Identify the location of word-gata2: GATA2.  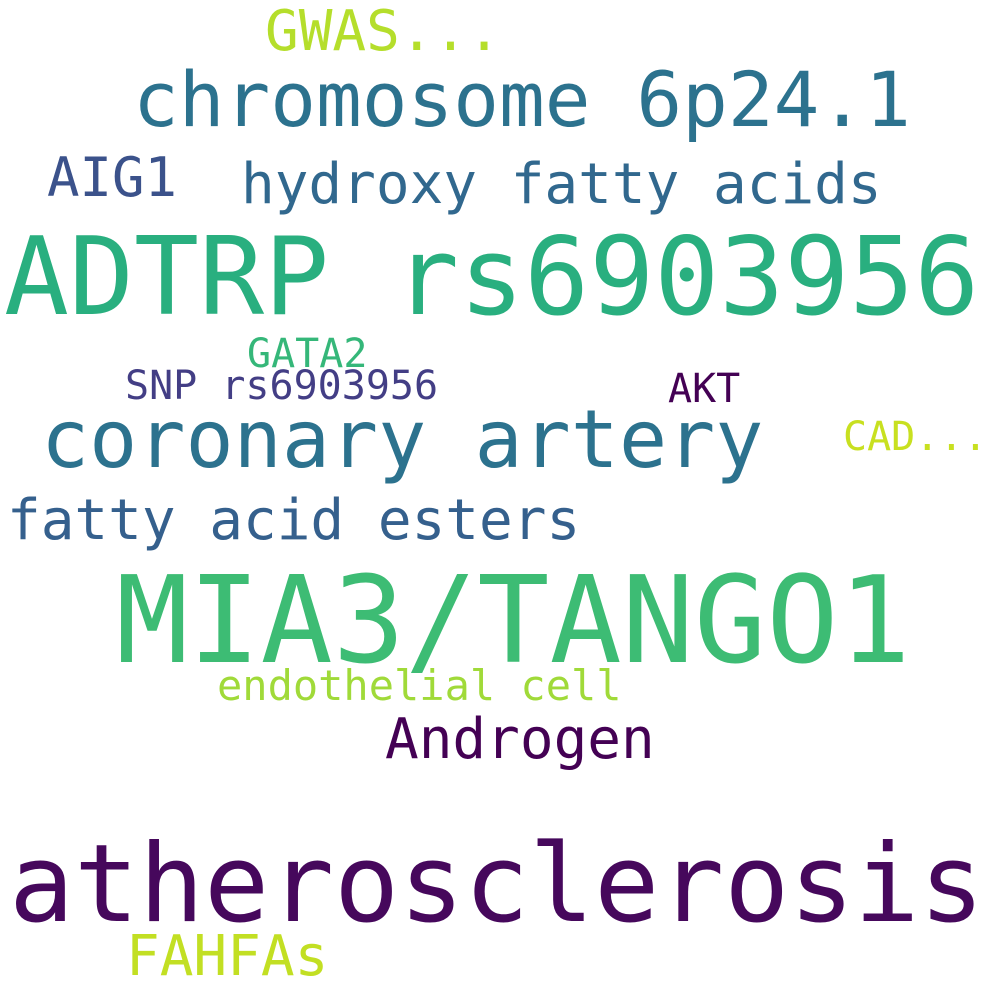
(307, 354).